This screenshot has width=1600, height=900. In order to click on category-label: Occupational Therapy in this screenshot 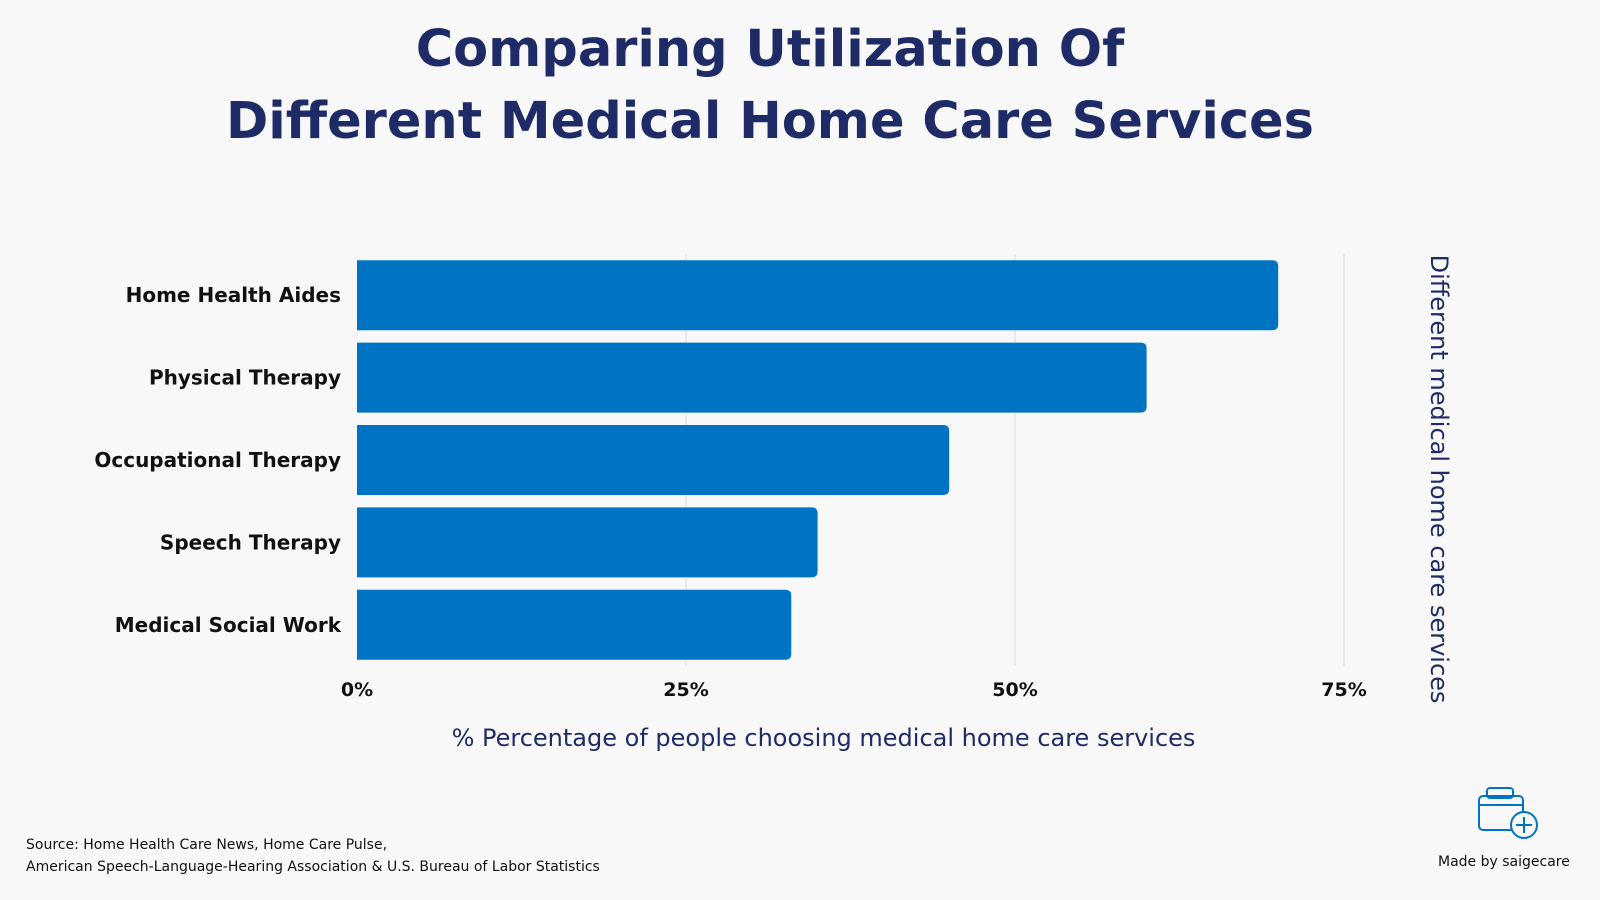, I will do `click(217, 460)`.